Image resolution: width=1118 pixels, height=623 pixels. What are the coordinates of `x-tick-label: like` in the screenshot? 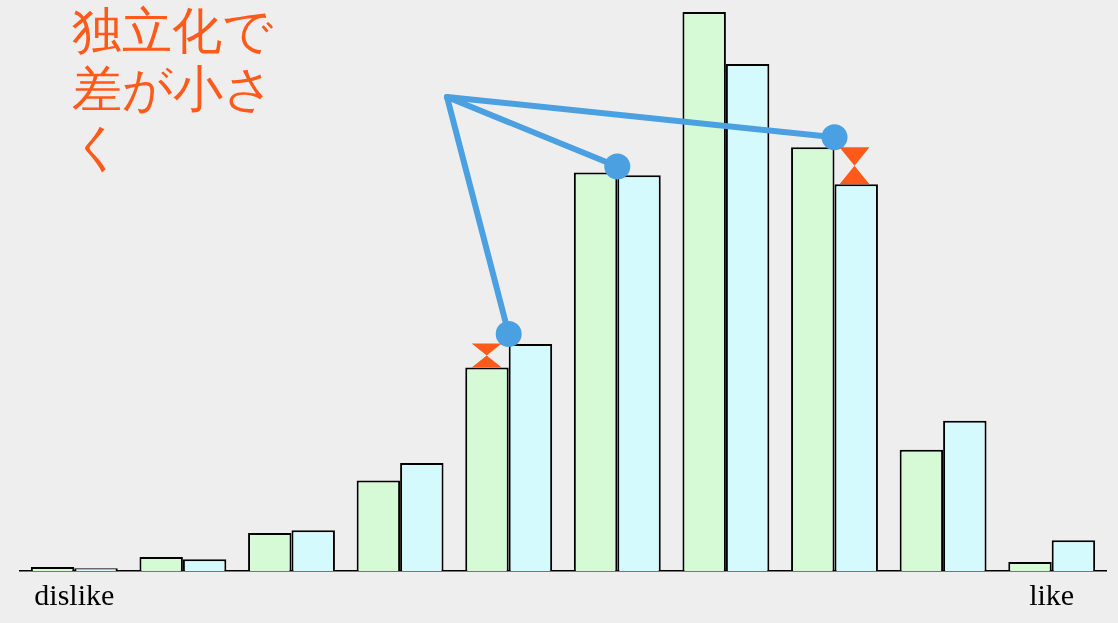 It's located at (1052, 594).